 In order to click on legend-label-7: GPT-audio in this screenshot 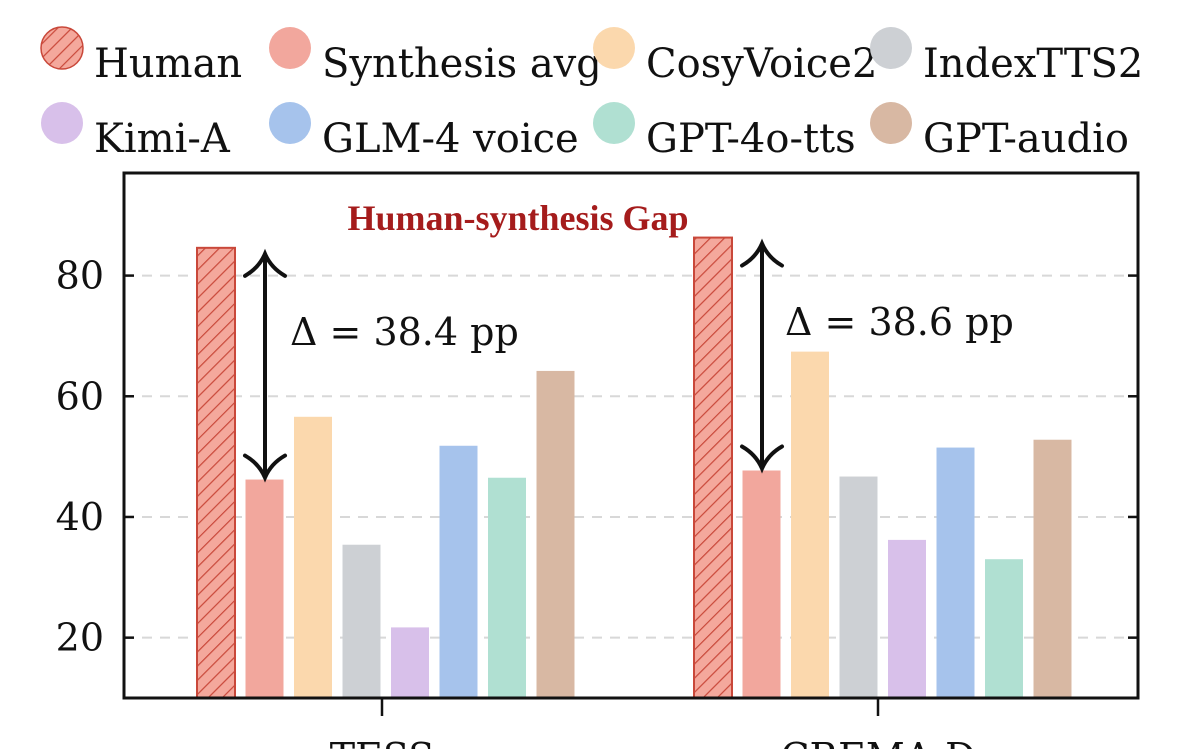, I will do `click(1026, 139)`.